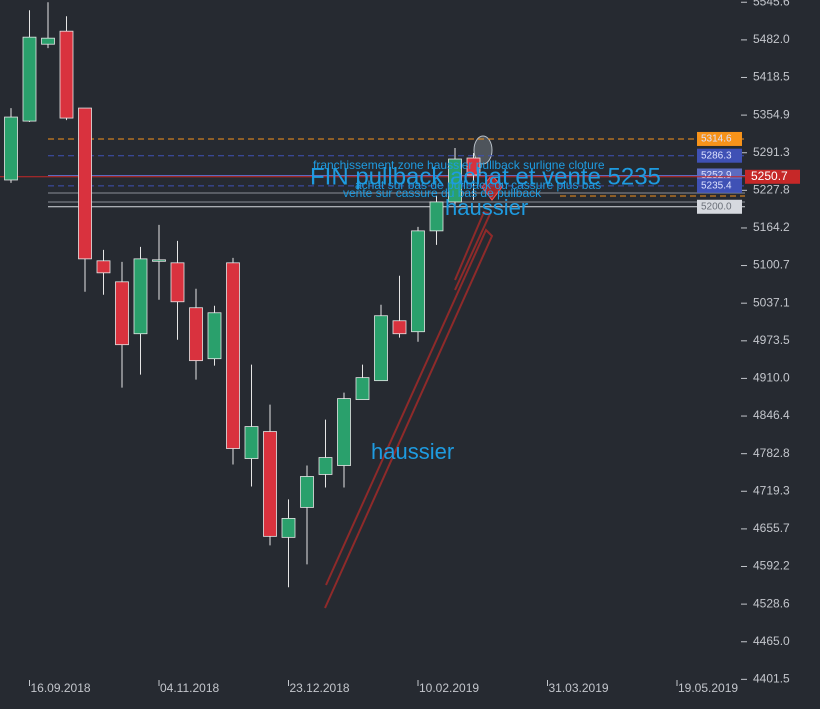 This screenshot has height=709, width=820. Describe the element at coordinates (771, 453) in the screenshot. I see `y-tick-label: 4782.8` at that location.